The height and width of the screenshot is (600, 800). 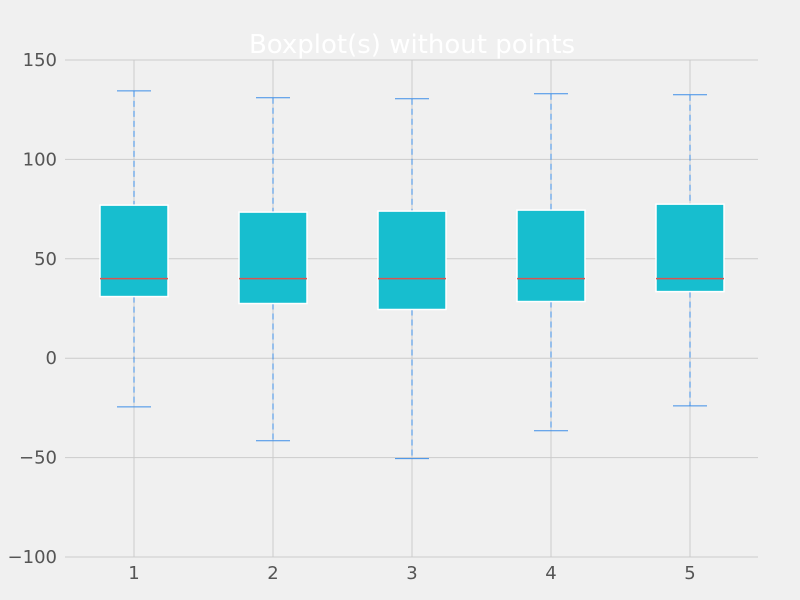 I want to click on y-tick-label: −100, so click(x=32, y=557).